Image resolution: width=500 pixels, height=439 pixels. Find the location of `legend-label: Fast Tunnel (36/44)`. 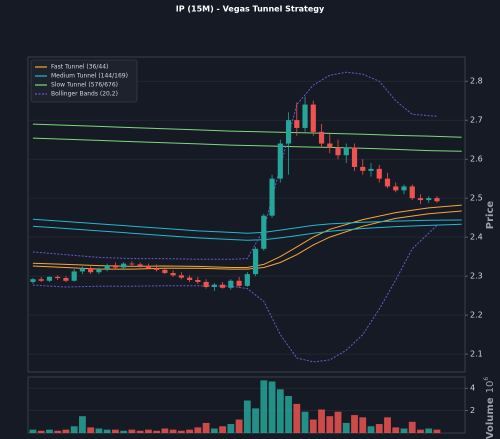

legend-label: Fast Tunnel (36/44) is located at coordinates (79, 67).